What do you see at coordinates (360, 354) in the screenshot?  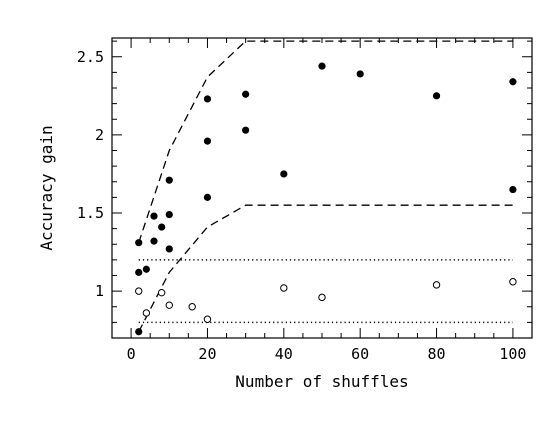 I see `x-tick-label: 60` at bounding box center [360, 354].